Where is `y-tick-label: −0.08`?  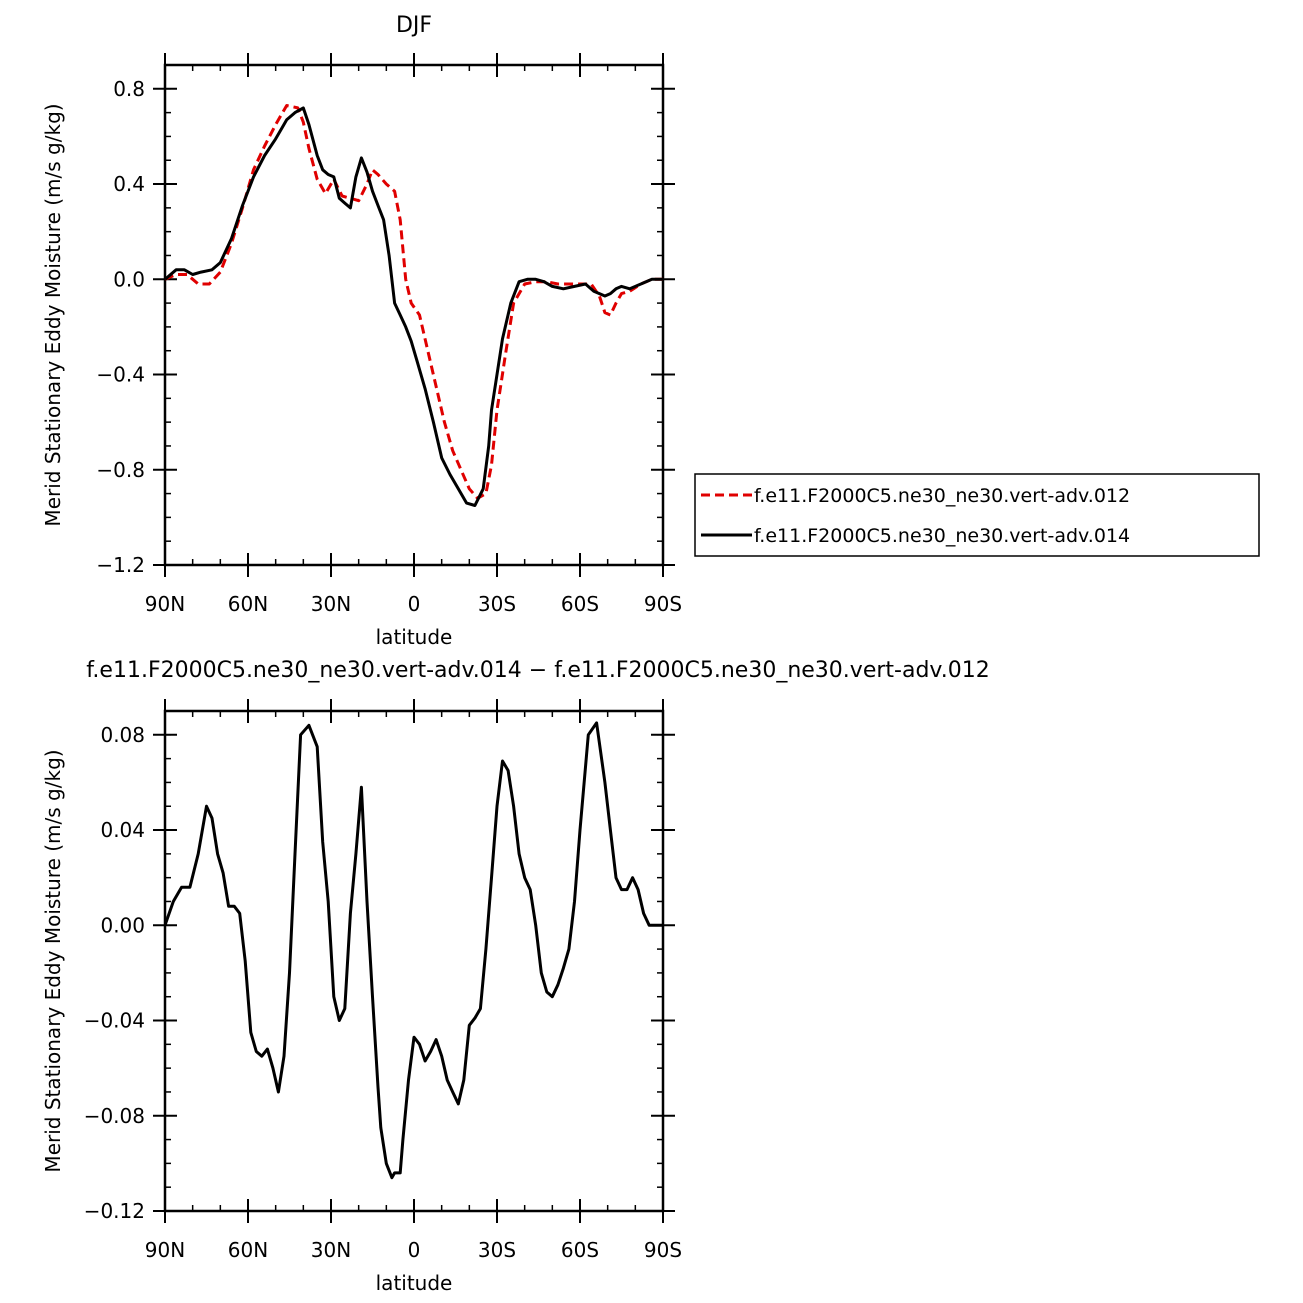
y-tick-label: −0.08 is located at coordinates (114, 1116).